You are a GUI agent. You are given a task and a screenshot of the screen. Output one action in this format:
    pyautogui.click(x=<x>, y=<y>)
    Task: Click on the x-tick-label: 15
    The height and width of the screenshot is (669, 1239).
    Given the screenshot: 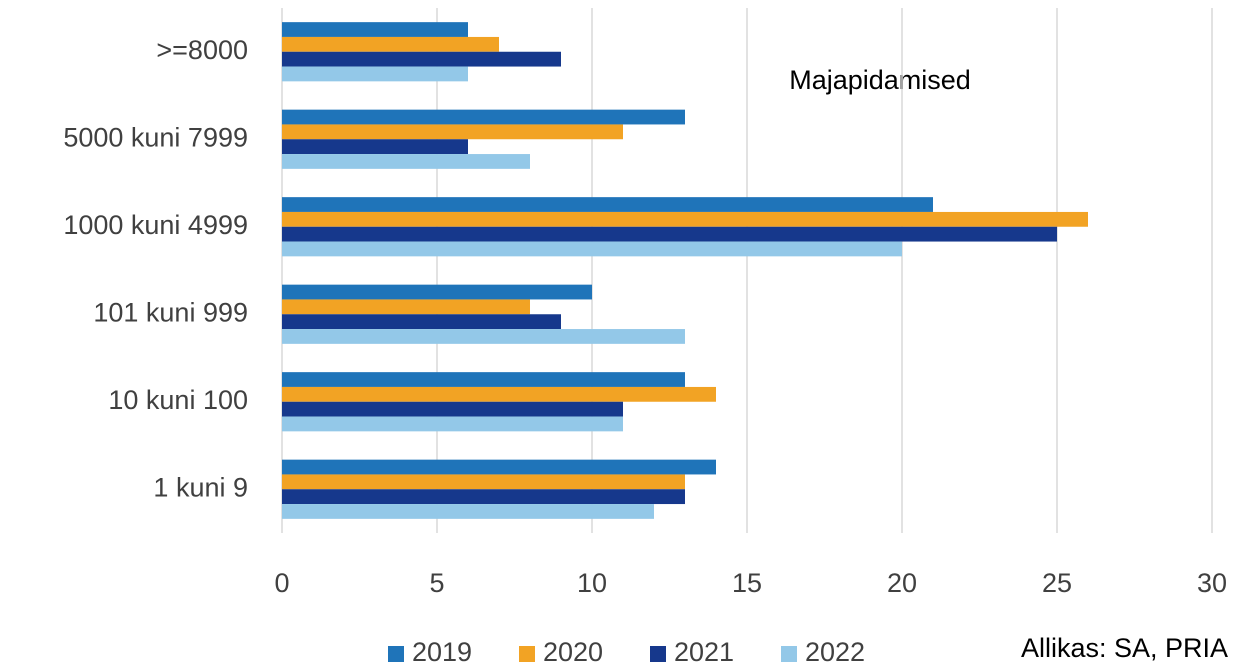 What is the action you would take?
    pyautogui.click(x=747, y=583)
    